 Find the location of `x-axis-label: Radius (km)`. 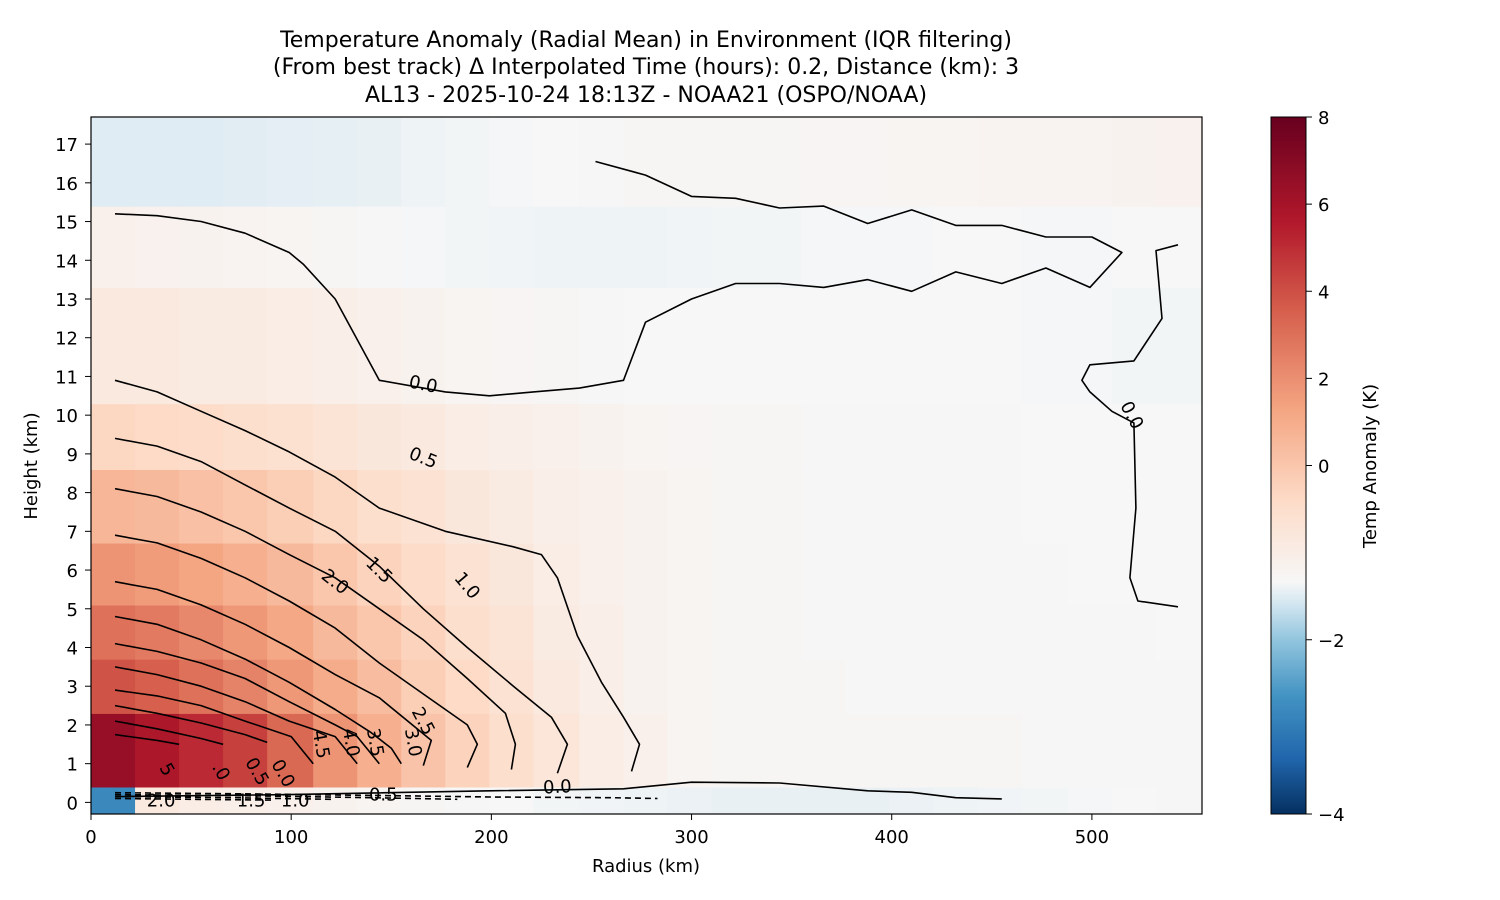

x-axis-label: Radius (km) is located at coordinates (646, 866).